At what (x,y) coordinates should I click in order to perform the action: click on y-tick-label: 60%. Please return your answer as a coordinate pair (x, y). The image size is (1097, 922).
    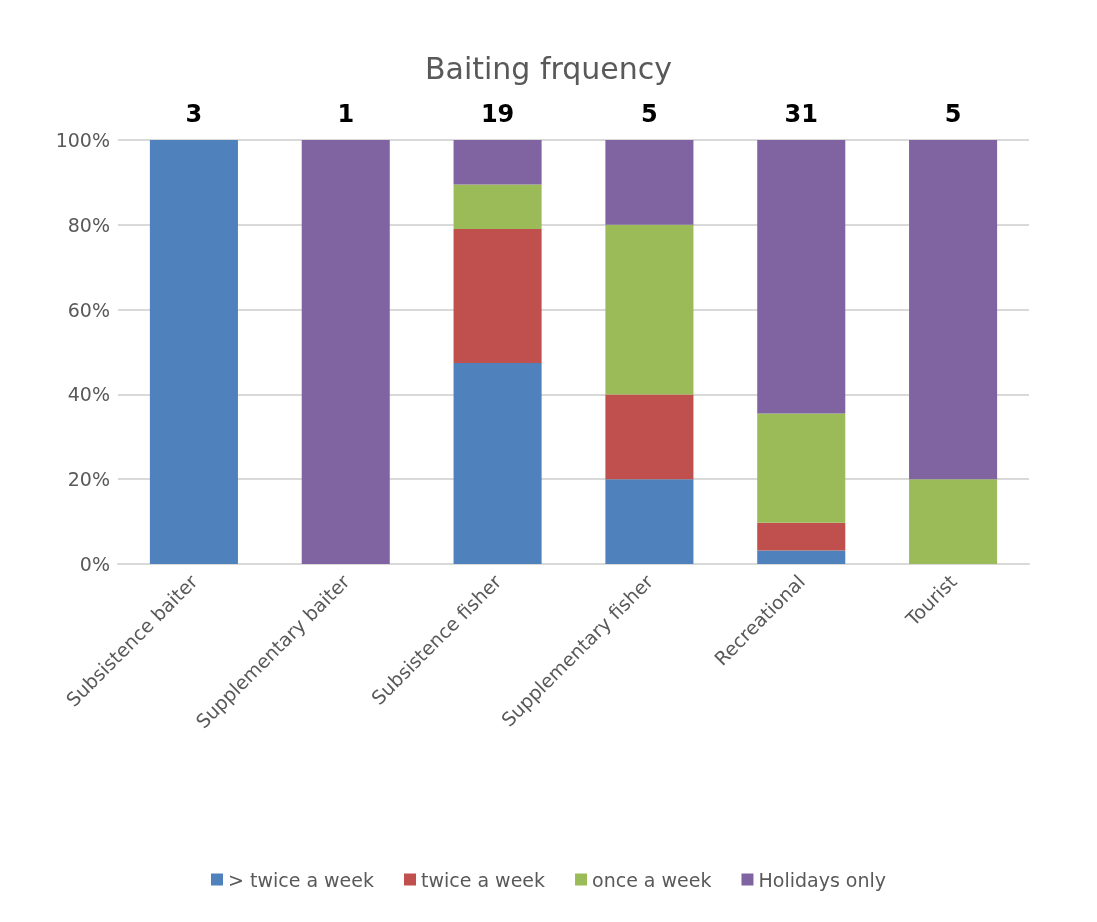
    Looking at the image, I should click on (88, 309).